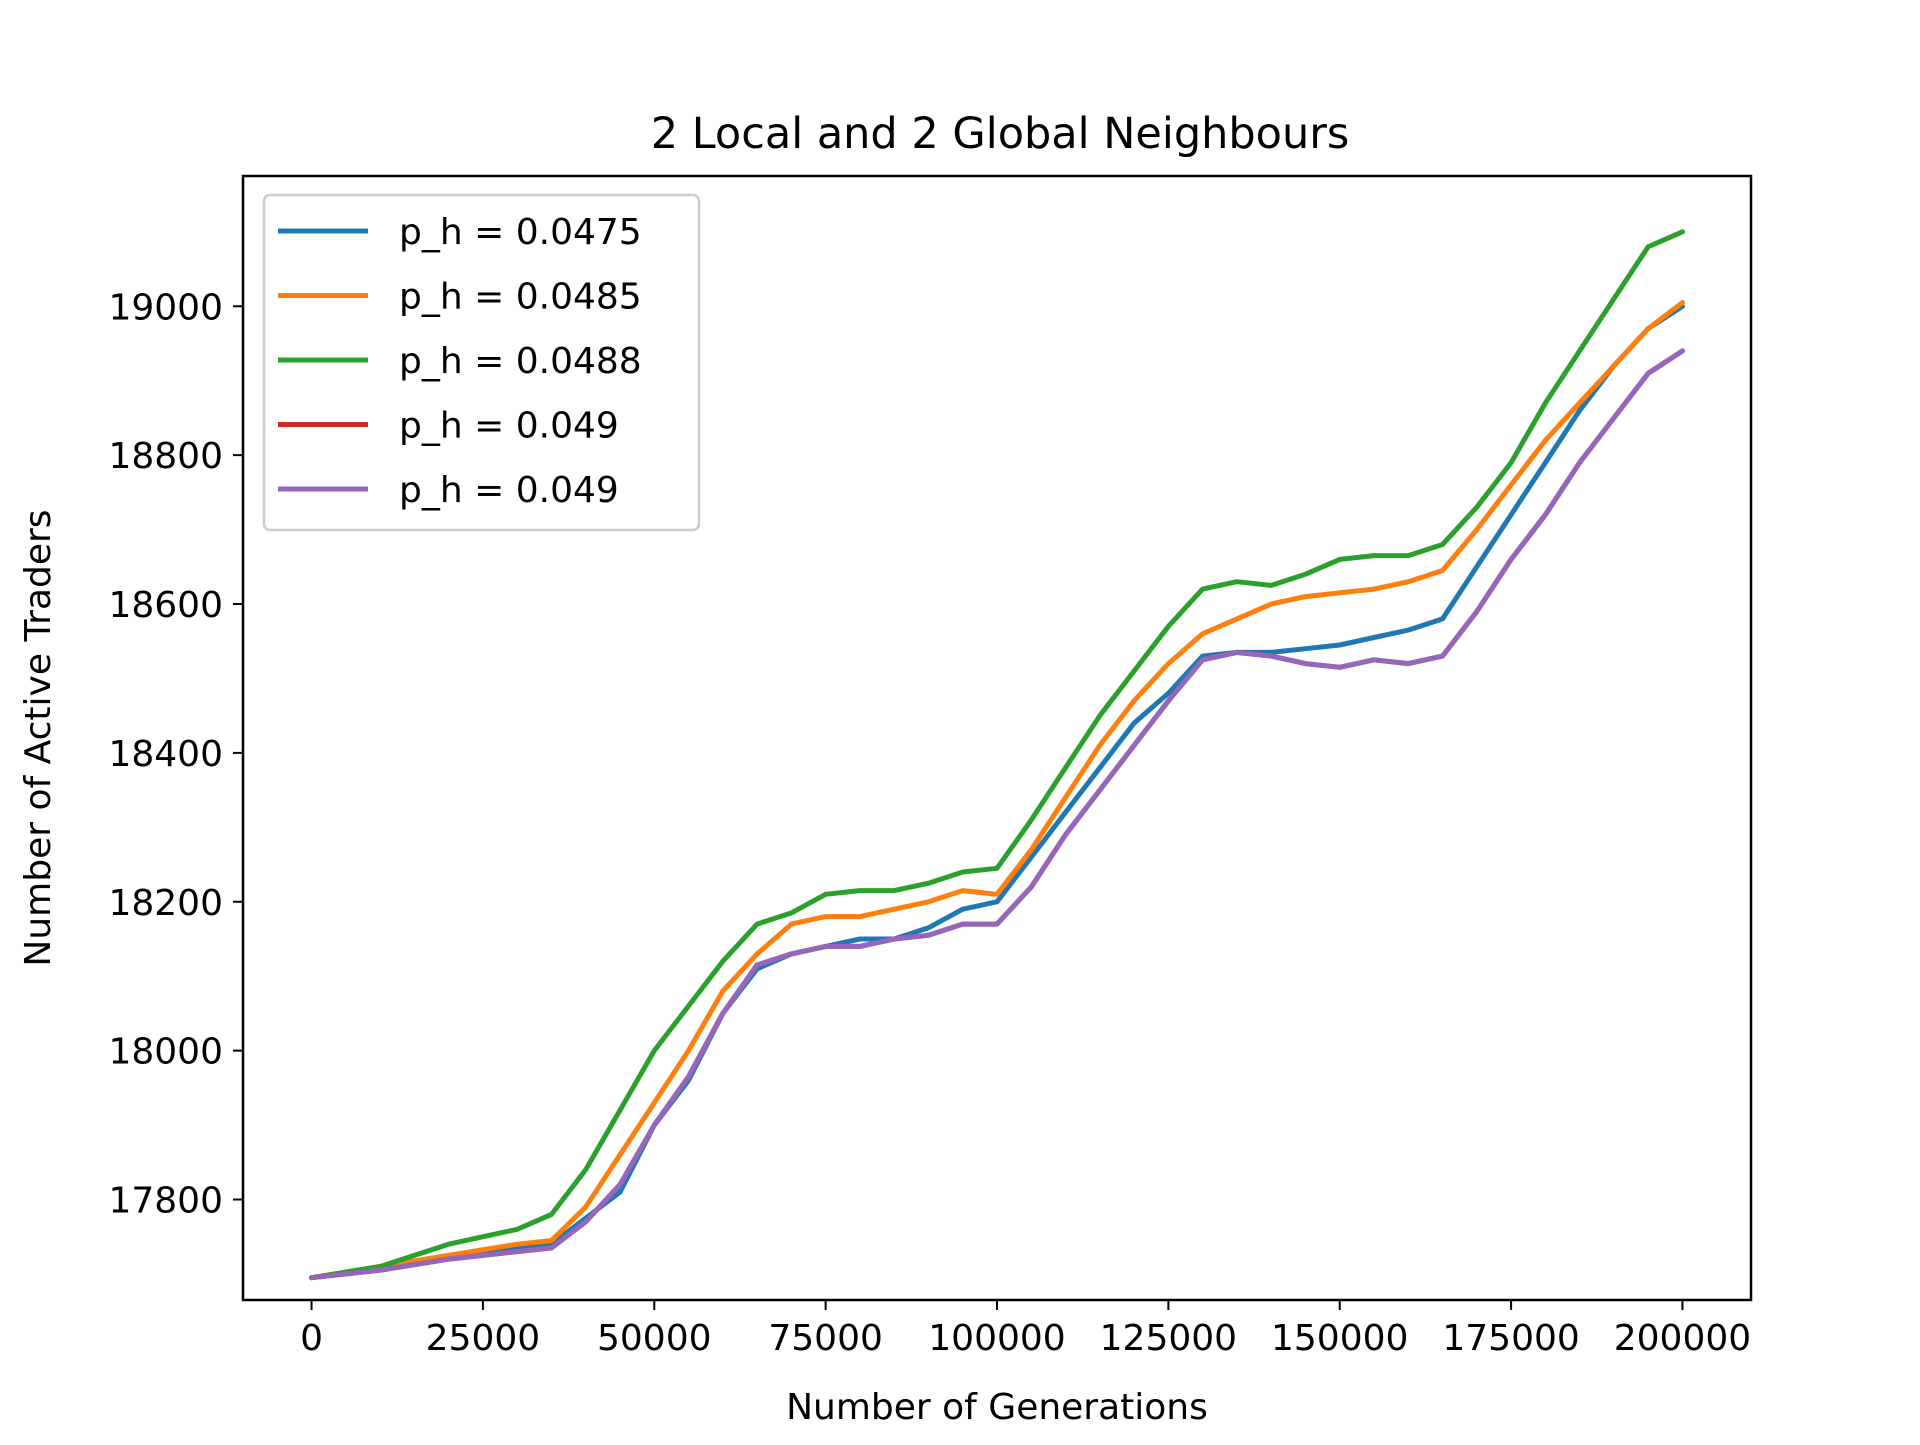 The width and height of the screenshot is (1920, 1445). What do you see at coordinates (165, 754) in the screenshot?
I see `y-tick-label: 18400` at bounding box center [165, 754].